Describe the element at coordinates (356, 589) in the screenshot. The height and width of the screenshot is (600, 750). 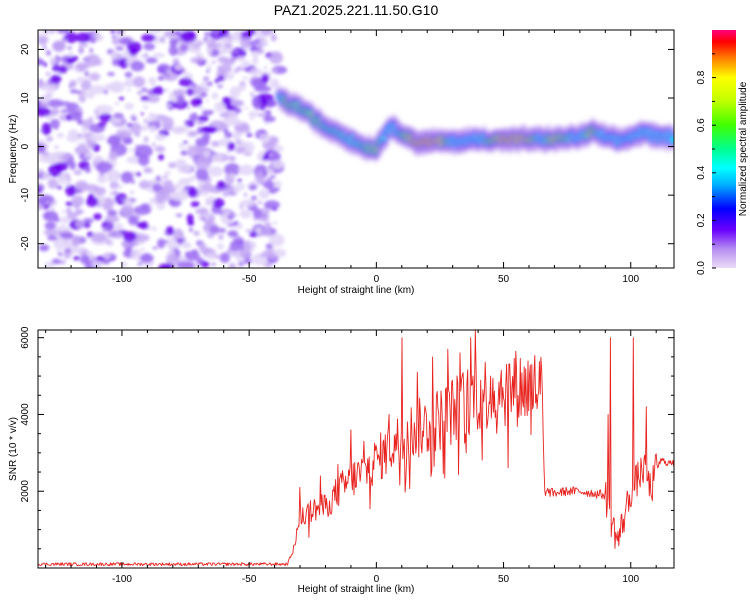
I see `snr-x-label: Height of straight line (km)` at that location.